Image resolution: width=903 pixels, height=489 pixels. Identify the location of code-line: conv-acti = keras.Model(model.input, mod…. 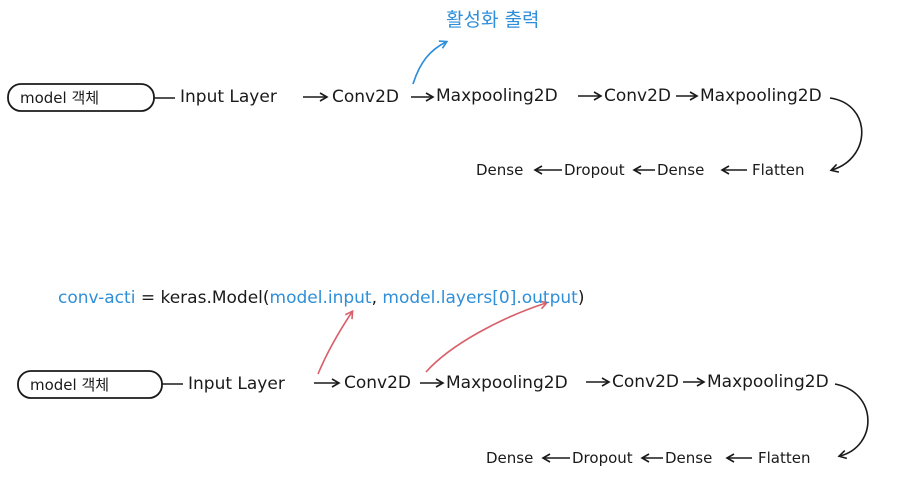
(321, 298).